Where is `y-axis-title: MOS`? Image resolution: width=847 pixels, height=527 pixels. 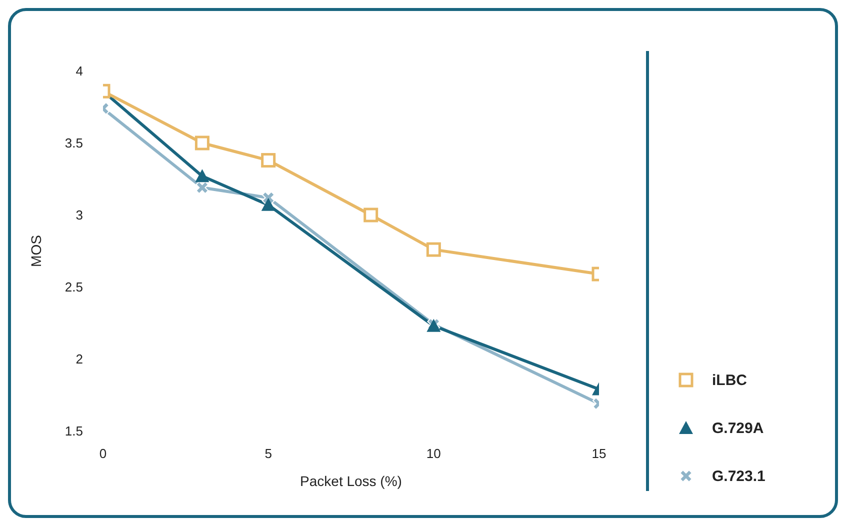
y-axis-title: MOS is located at coordinates (36, 251).